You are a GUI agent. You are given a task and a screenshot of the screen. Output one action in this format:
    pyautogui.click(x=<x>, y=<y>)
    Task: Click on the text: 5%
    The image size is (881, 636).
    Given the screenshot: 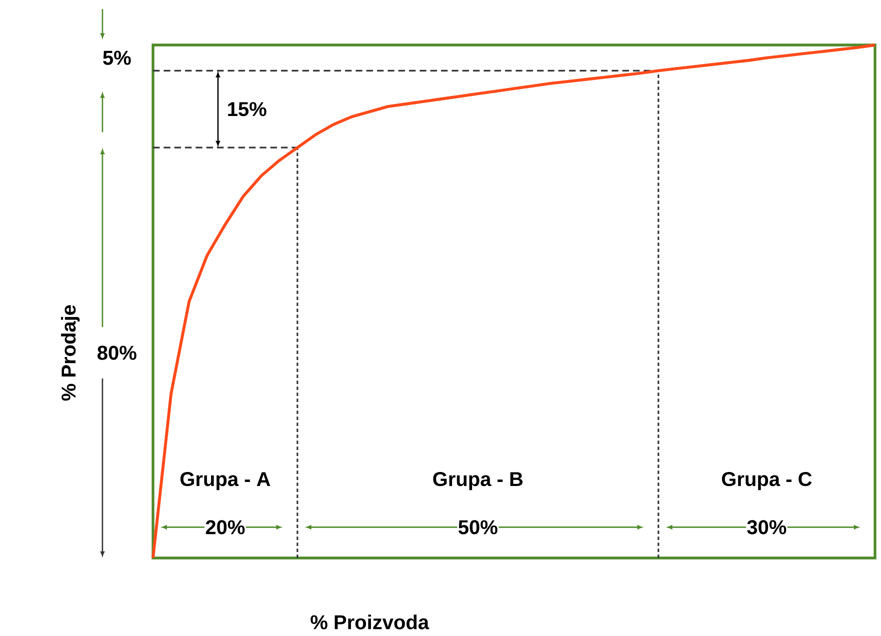 What is the action you would take?
    pyautogui.click(x=117, y=57)
    